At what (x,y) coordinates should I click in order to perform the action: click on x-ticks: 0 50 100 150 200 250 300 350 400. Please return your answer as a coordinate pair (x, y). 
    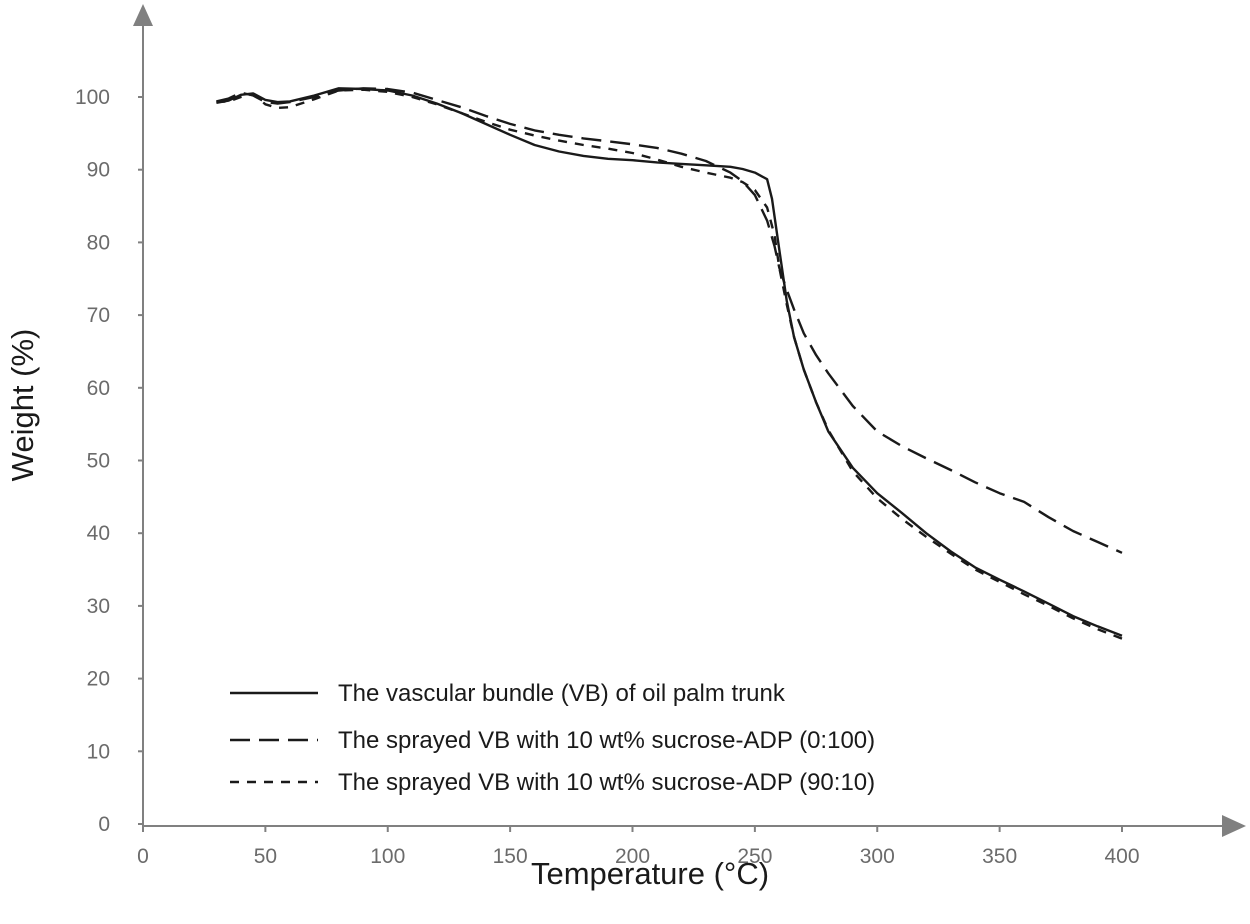
    Looking at the image, I should click on (638, 847).